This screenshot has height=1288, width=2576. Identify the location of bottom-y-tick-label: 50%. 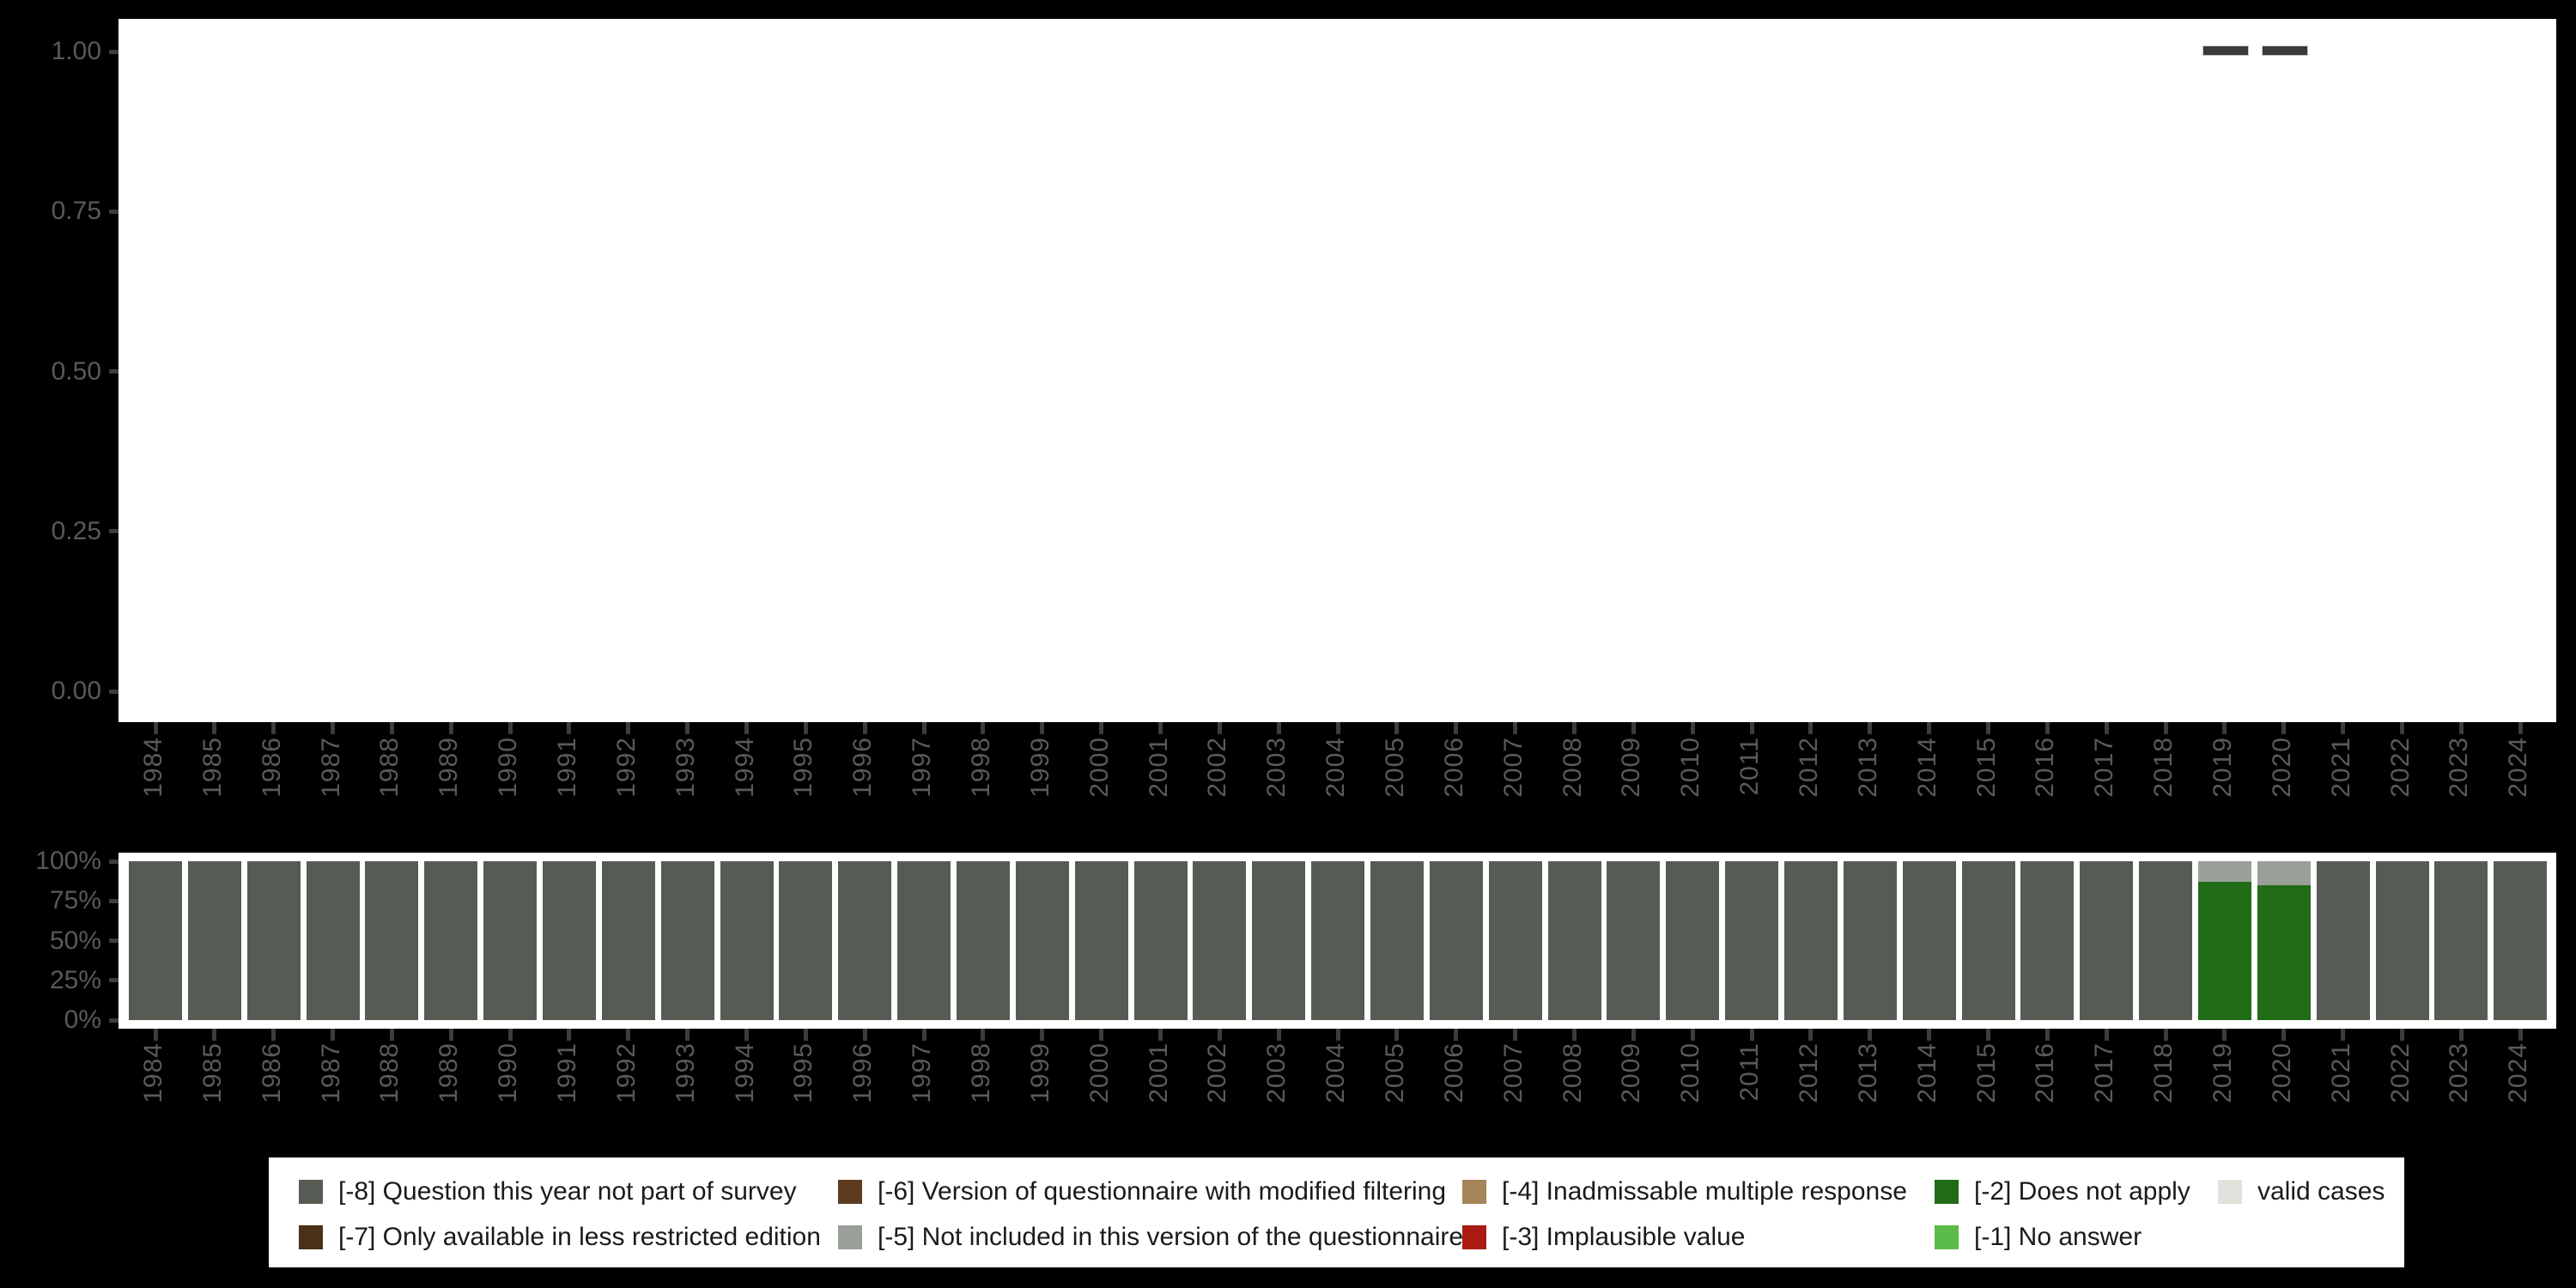
(75, 940).